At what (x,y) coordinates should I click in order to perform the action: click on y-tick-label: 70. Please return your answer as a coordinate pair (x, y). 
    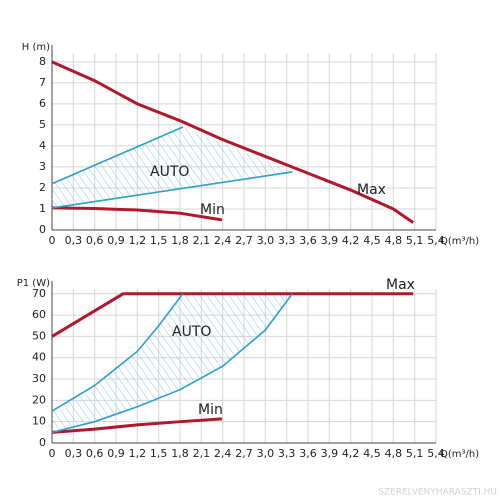
    Looking at the image, I should click on (39, 293).